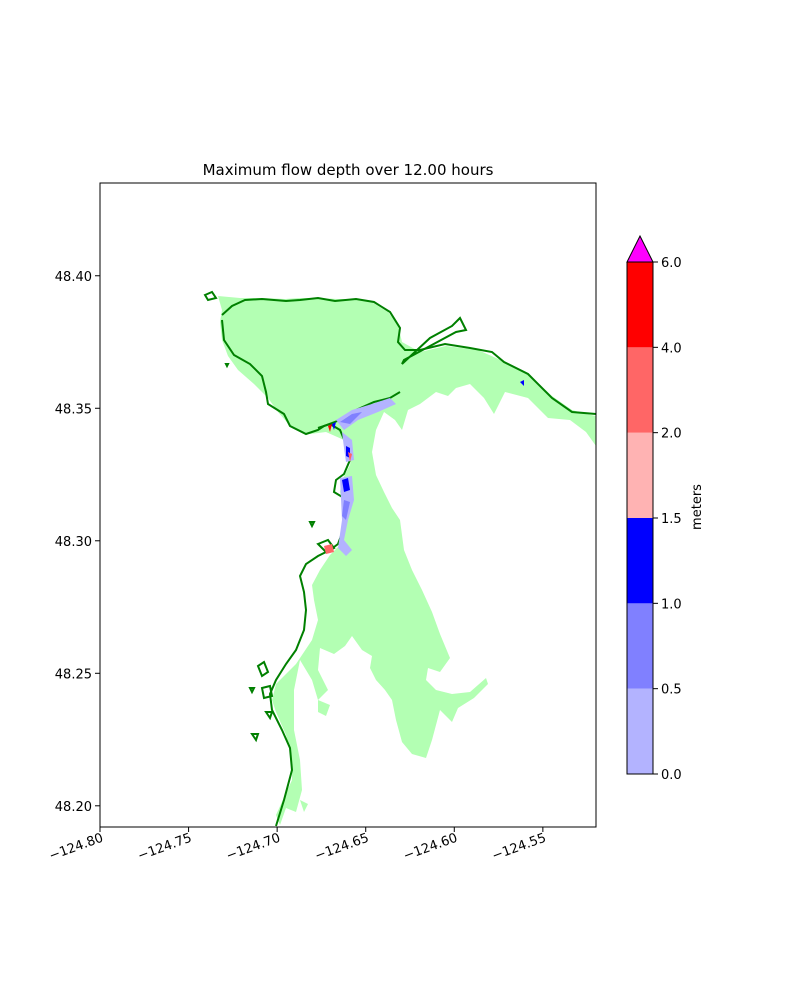  I want to click on colorbar-tick-label: 1.5, so click(671, 519).